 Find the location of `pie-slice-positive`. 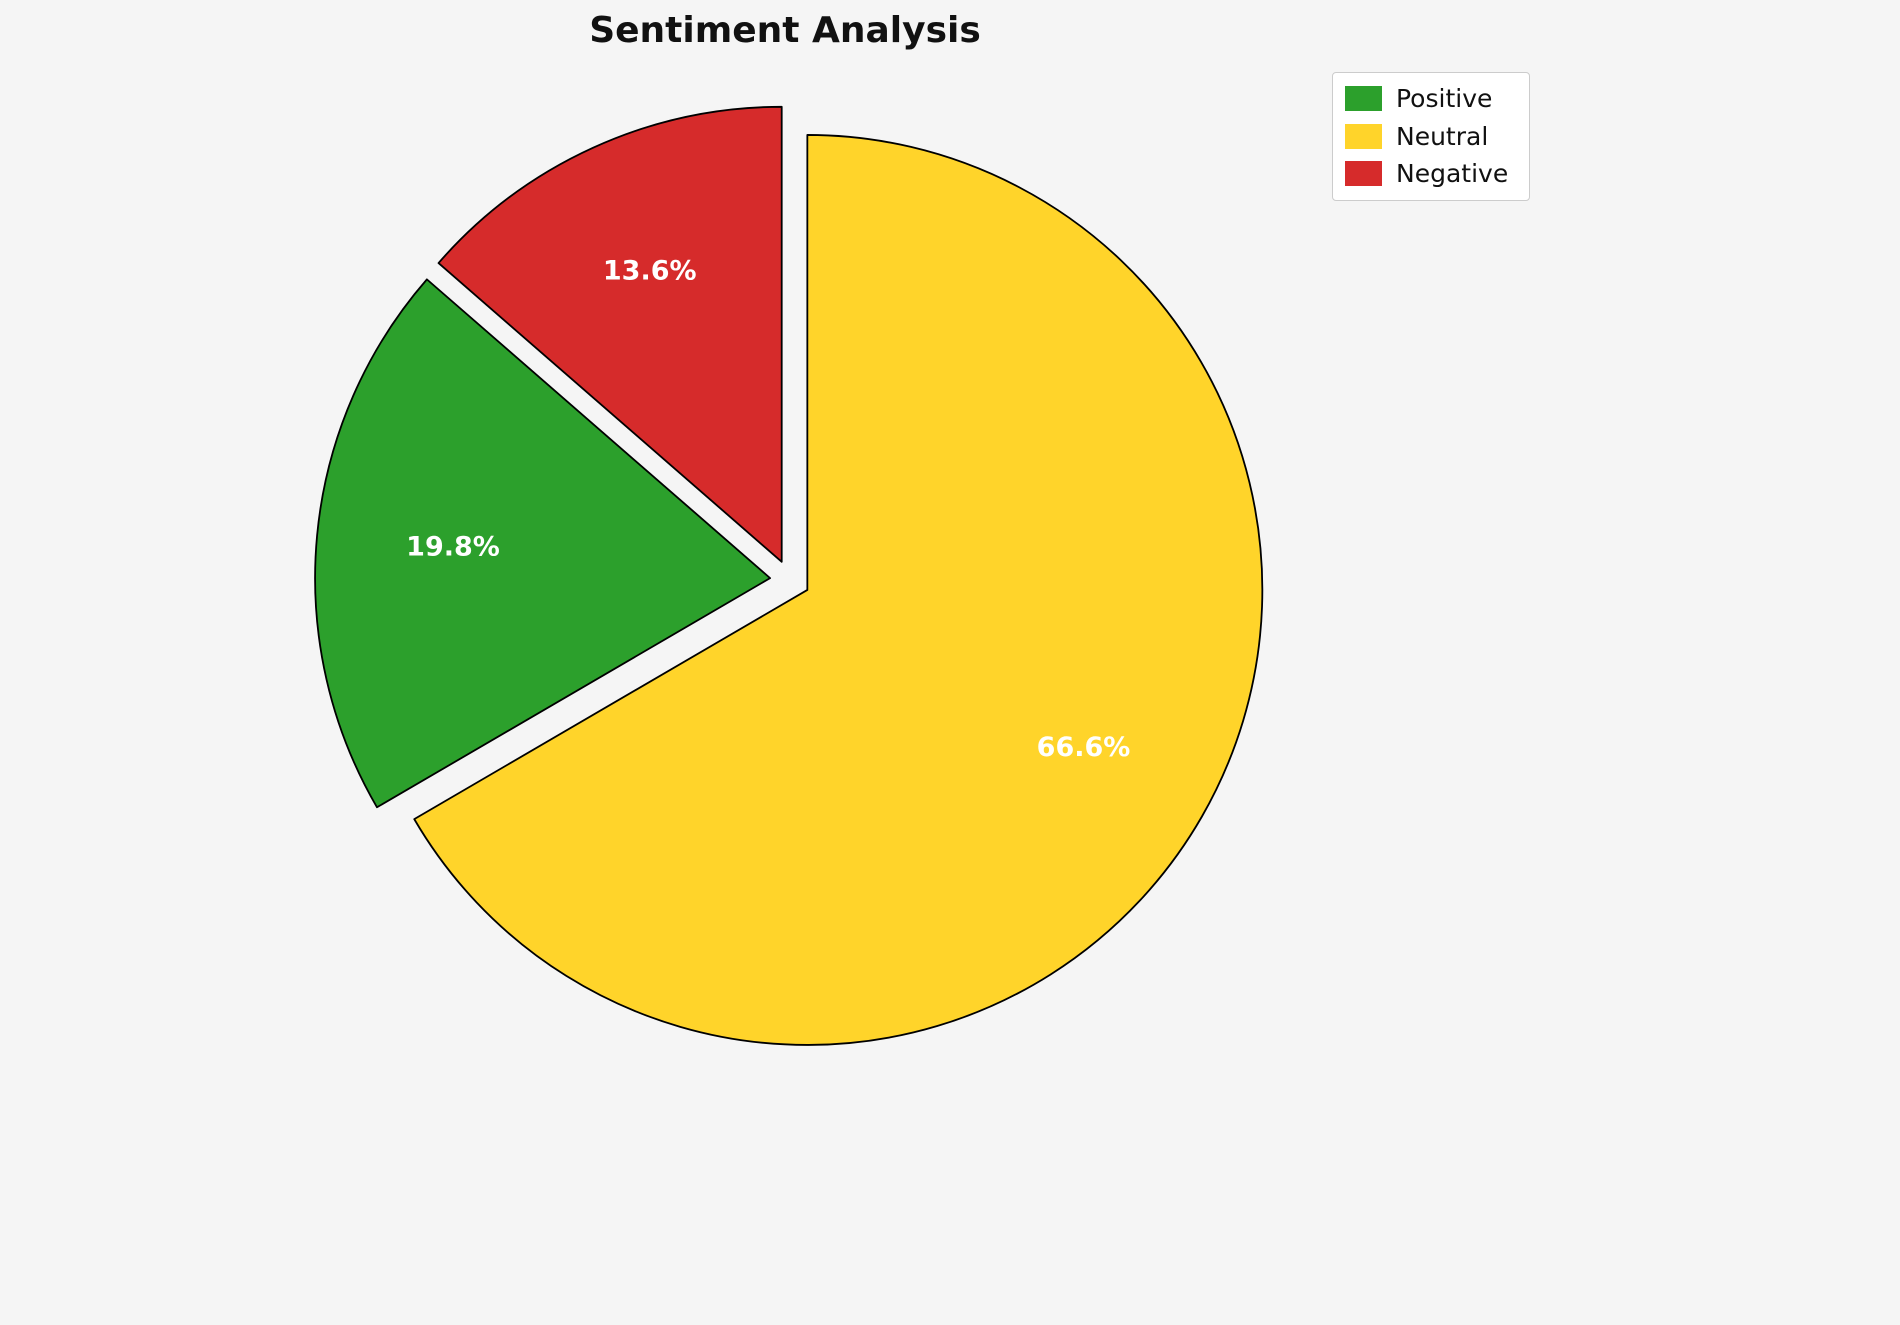

pie-slice-positive is located at coordinates (542, 543).